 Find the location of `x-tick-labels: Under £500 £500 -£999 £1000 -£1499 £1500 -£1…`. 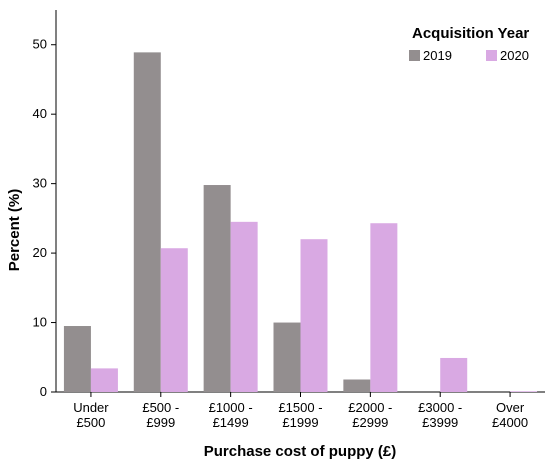

x-tick-labels: Under £500 £500 -£999 £1000 -£1499 £1500 -£1… is located at coordinates (300, 411).